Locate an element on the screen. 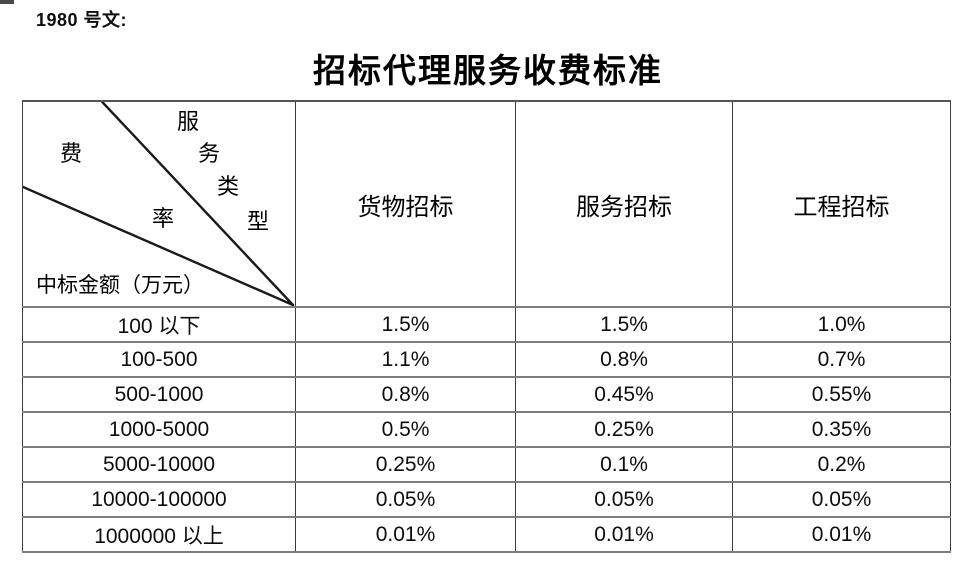 This screenshot has width=976, height=581. corner-header-cell: 服 务 类 型 费 率 中标金额（万元） is located at coordinates (159, 204).